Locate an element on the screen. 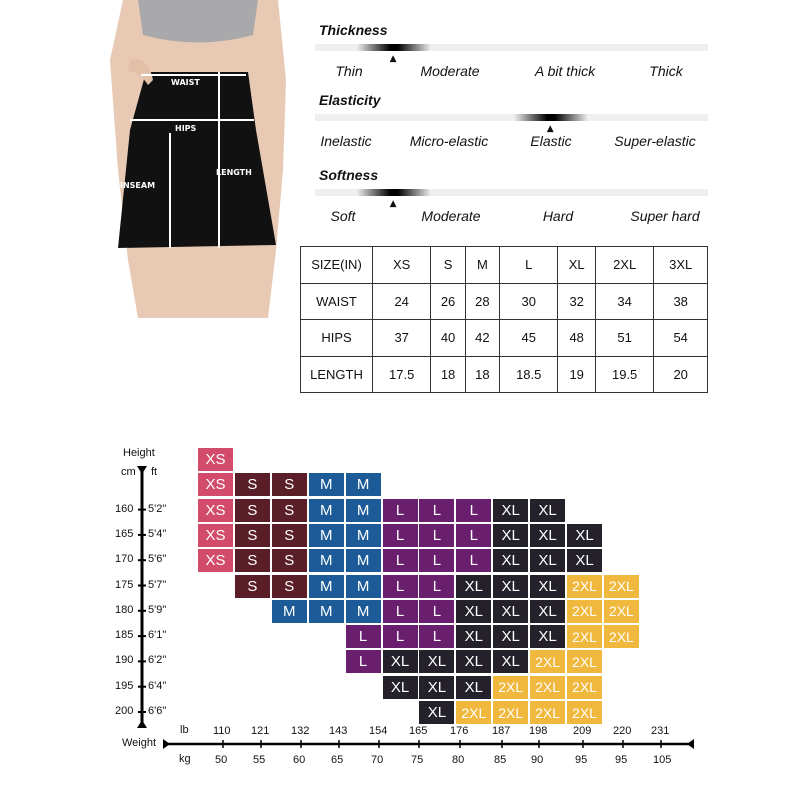 This screenshot has height=800, width=800. table-cell: 17.5 is located at coordinates (401, 374).